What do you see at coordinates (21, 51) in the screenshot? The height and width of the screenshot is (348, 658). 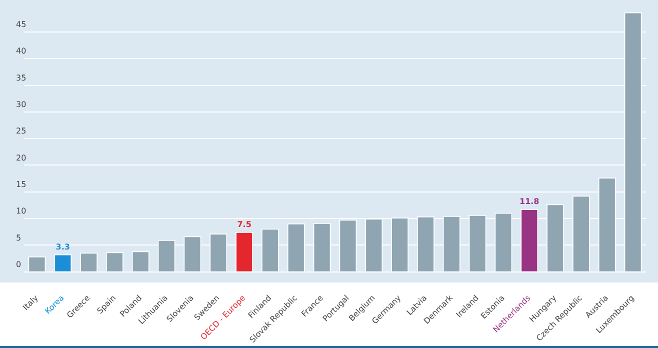 I see `y-tick-label: 40` at bounding box center [21, 51].